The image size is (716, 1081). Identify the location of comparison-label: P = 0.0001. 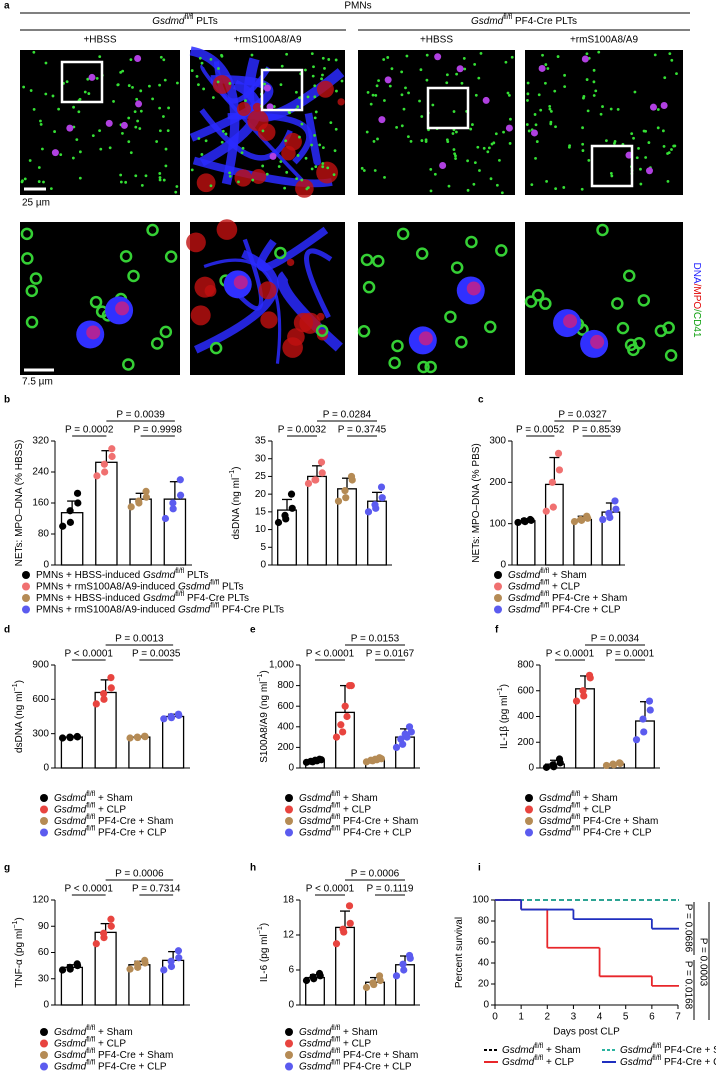
(630, 654).